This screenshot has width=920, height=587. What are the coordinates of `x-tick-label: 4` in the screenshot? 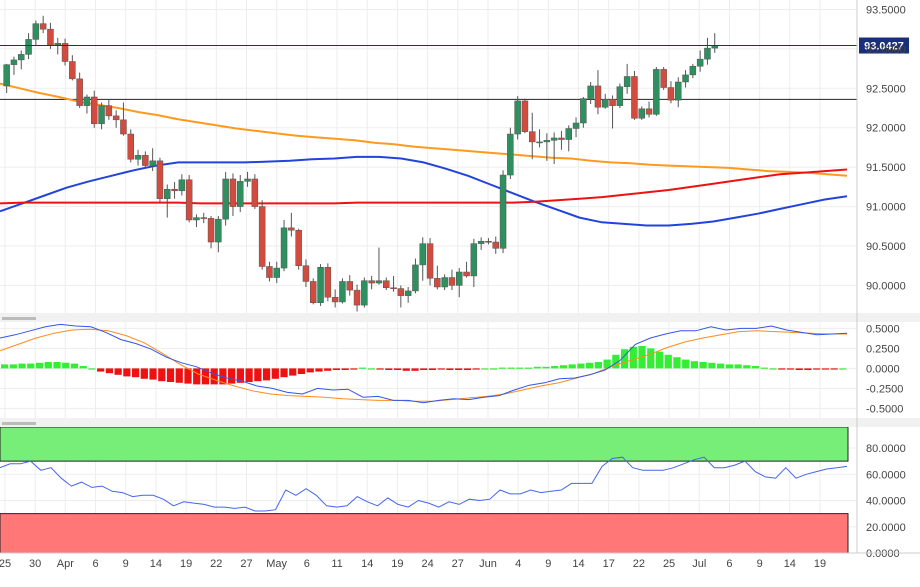 It's located at (518, 564).